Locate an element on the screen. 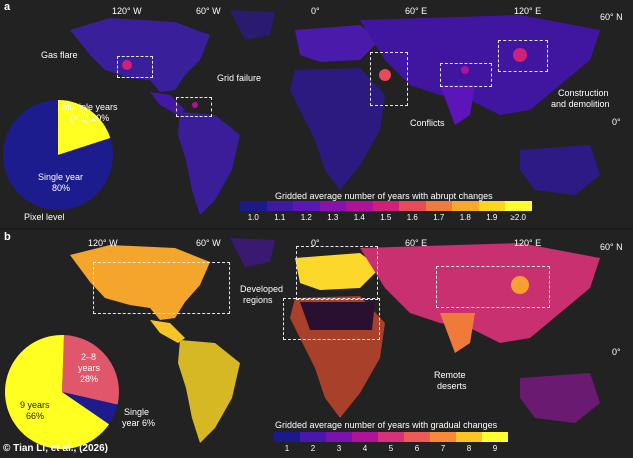 This screenshot has height=458, width=633. lat-label-eq-b: 0° is located at coordinates (616, 352).